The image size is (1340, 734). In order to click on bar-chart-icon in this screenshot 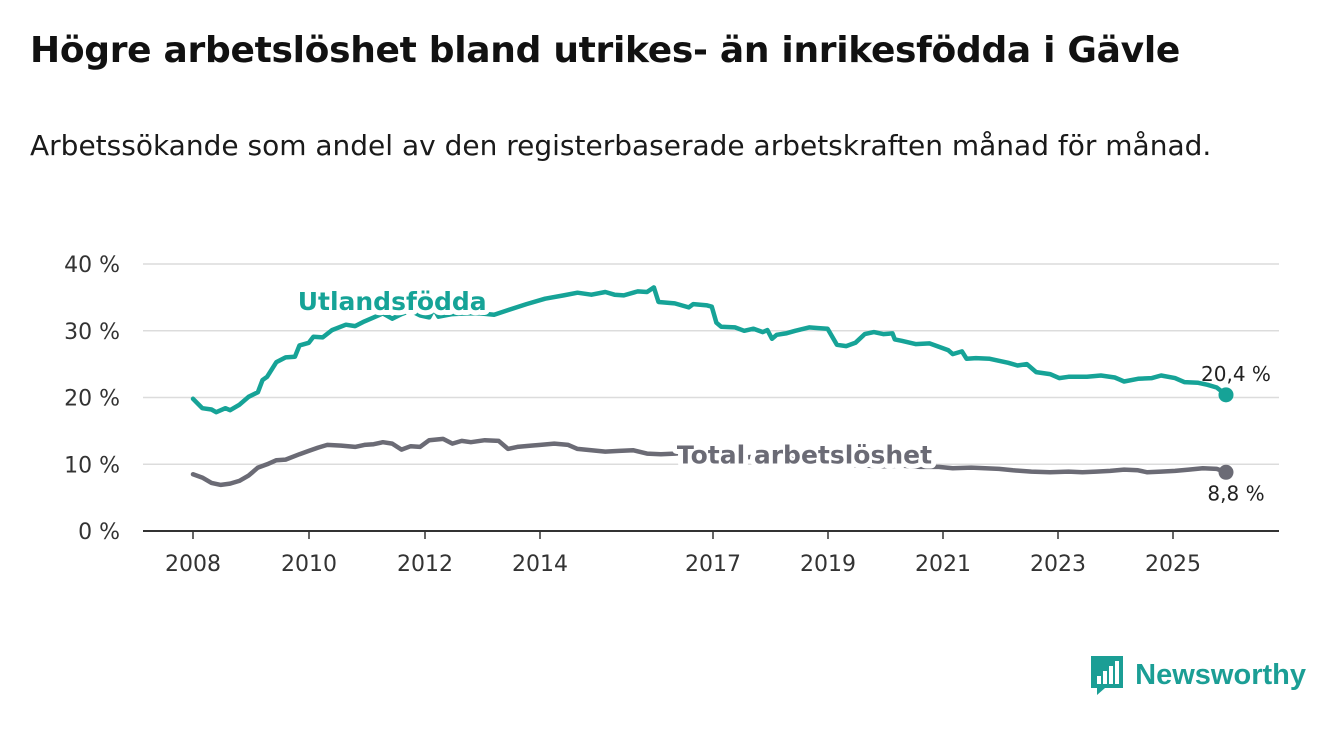, I will do `click(1107, 675)`.